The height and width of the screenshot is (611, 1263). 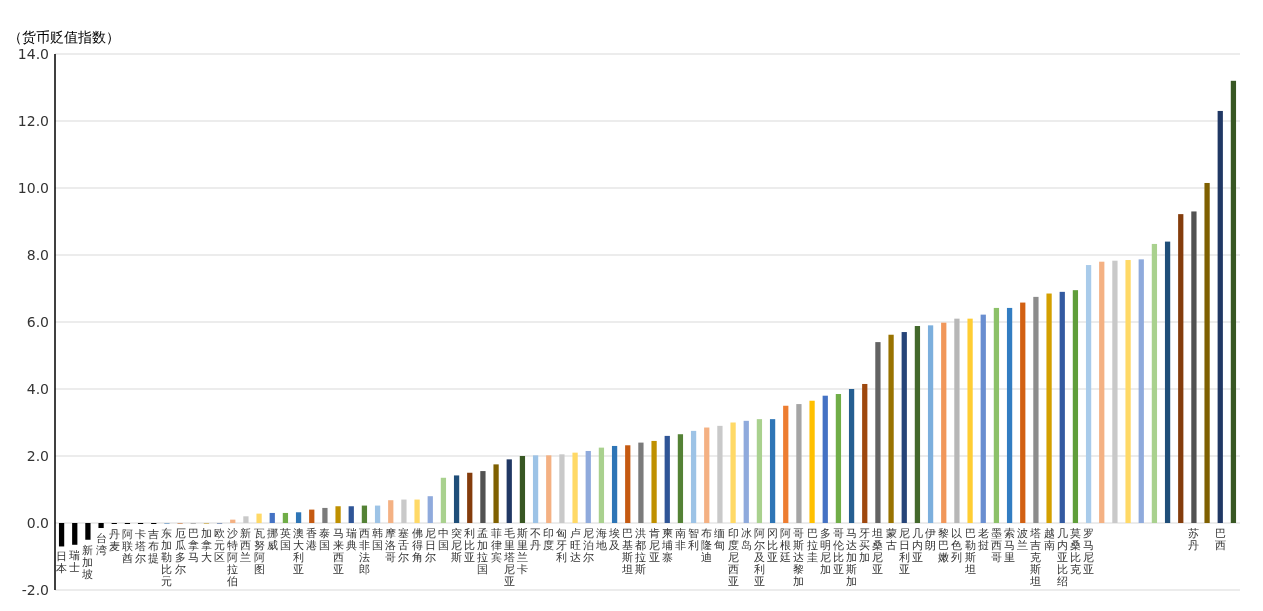 I want to click on x-tick-label: 毛里塔尼亚, so click(x=508, y=557).